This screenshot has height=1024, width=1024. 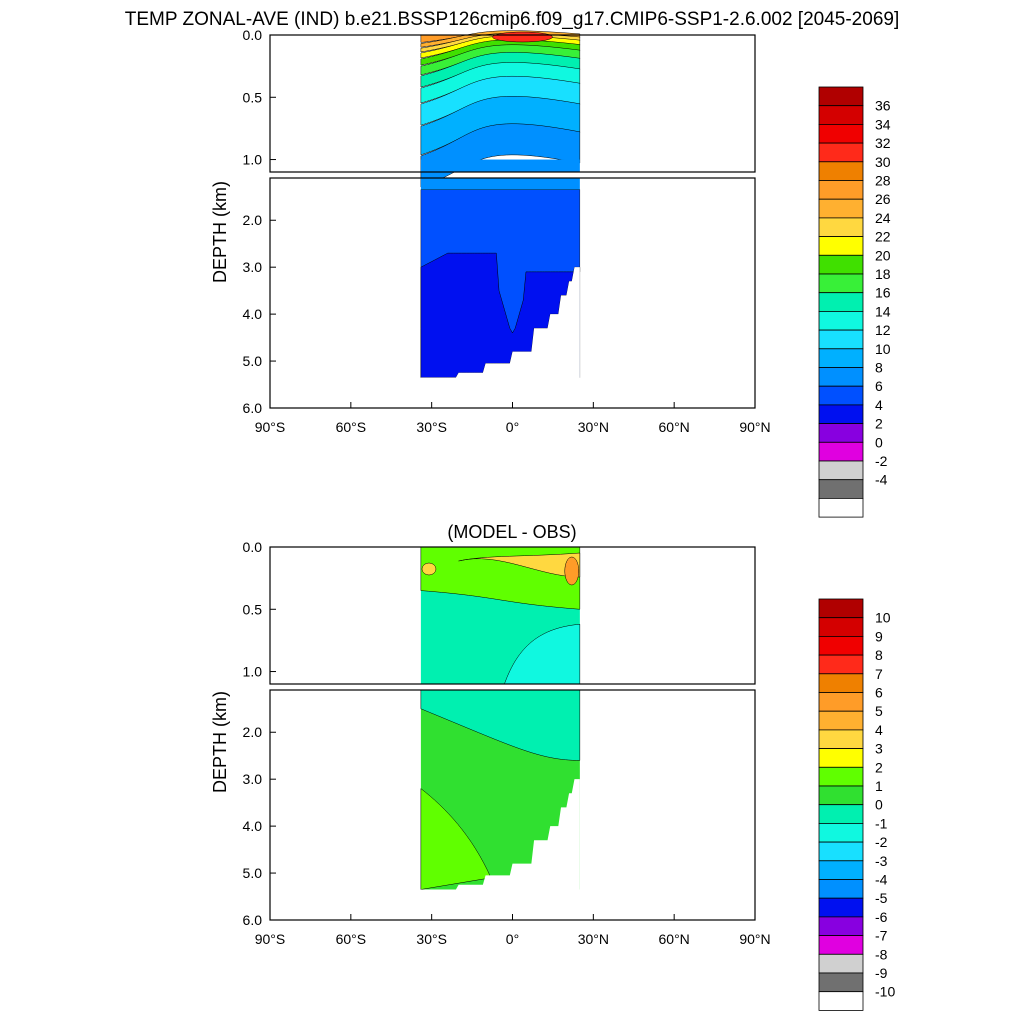 What do you see at coordinates (881, 936) in the screenshot?
I see `colorbar-label: -7` at bounding box center [881, 936].